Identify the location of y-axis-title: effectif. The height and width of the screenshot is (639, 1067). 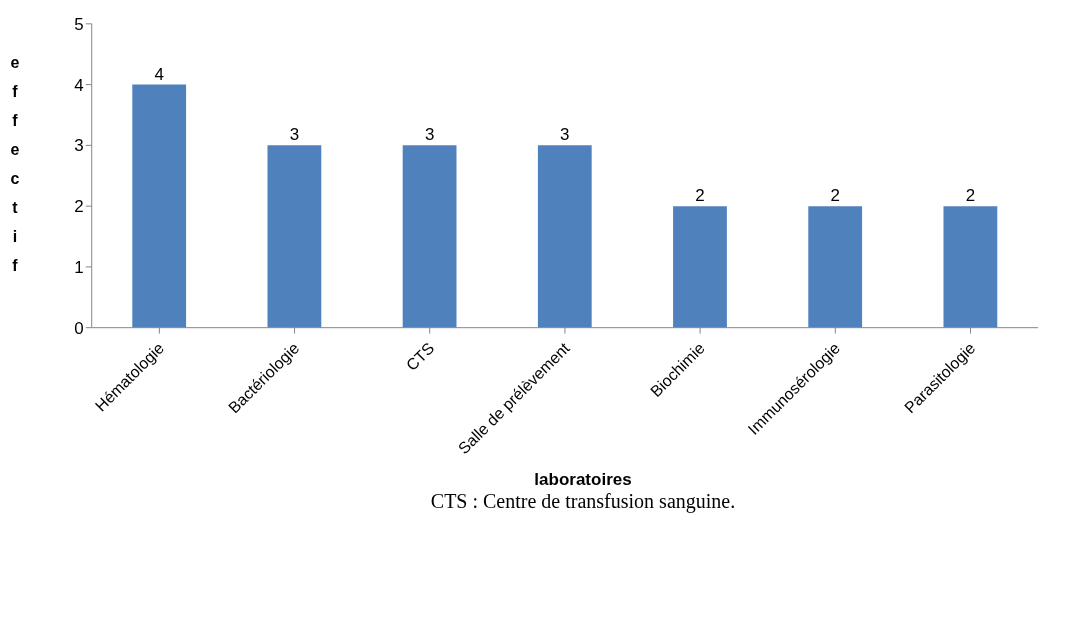
(15, 164).